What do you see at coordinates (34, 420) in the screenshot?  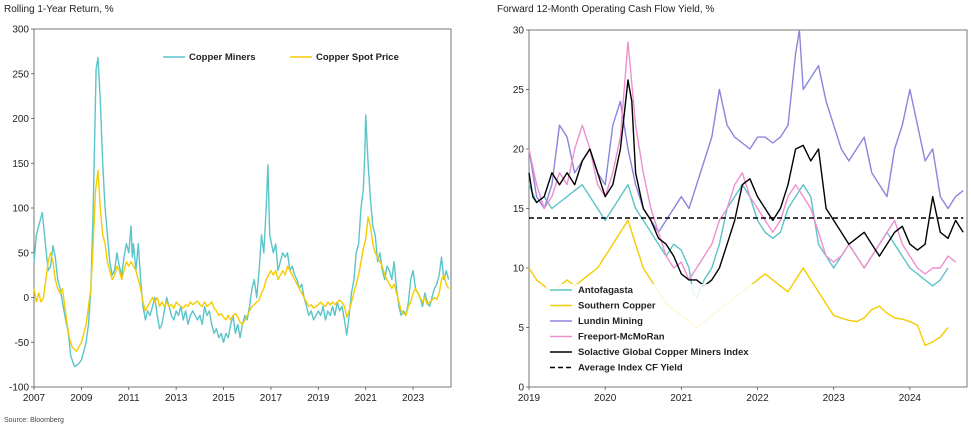 I see `source-note: Source: Bloomberg` at bounding box center [34, 420].